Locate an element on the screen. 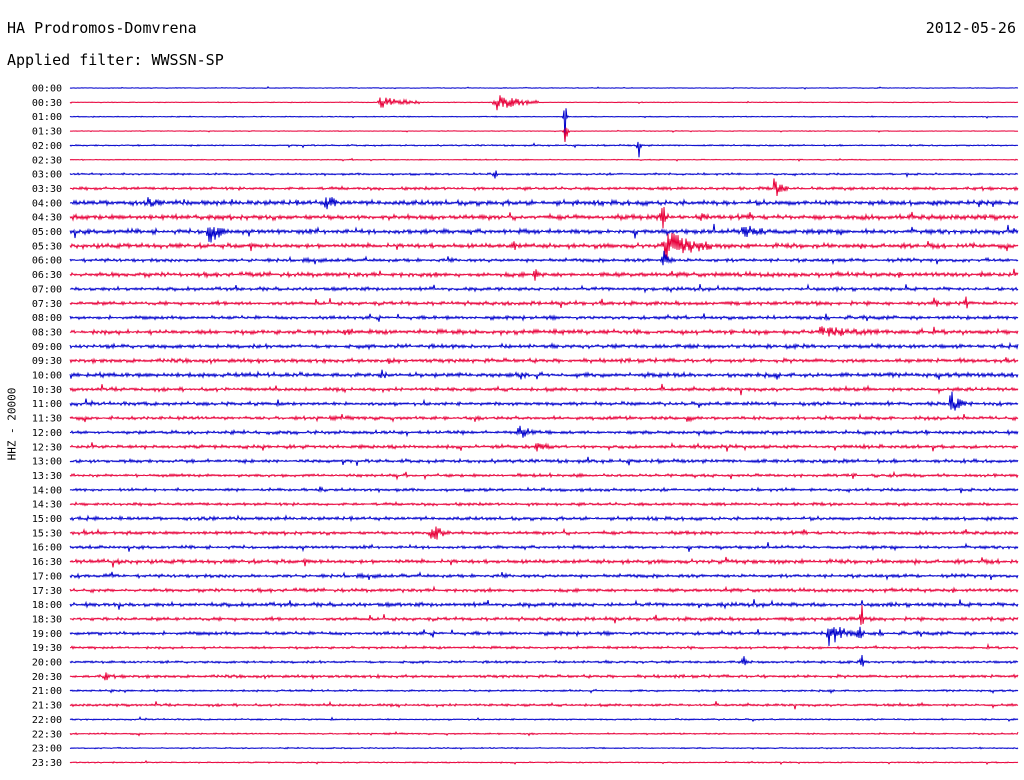  row-time-label: 10:30 is located at coordinates (47, 390).